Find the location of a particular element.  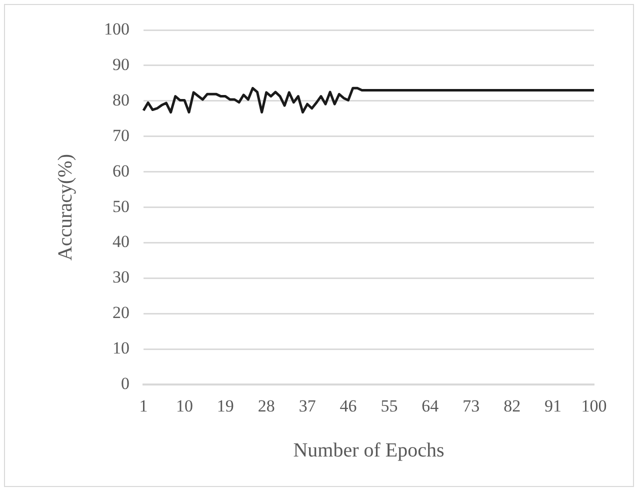

y-axis-title: Accuracy(%) is located at coordinates (65, 207).